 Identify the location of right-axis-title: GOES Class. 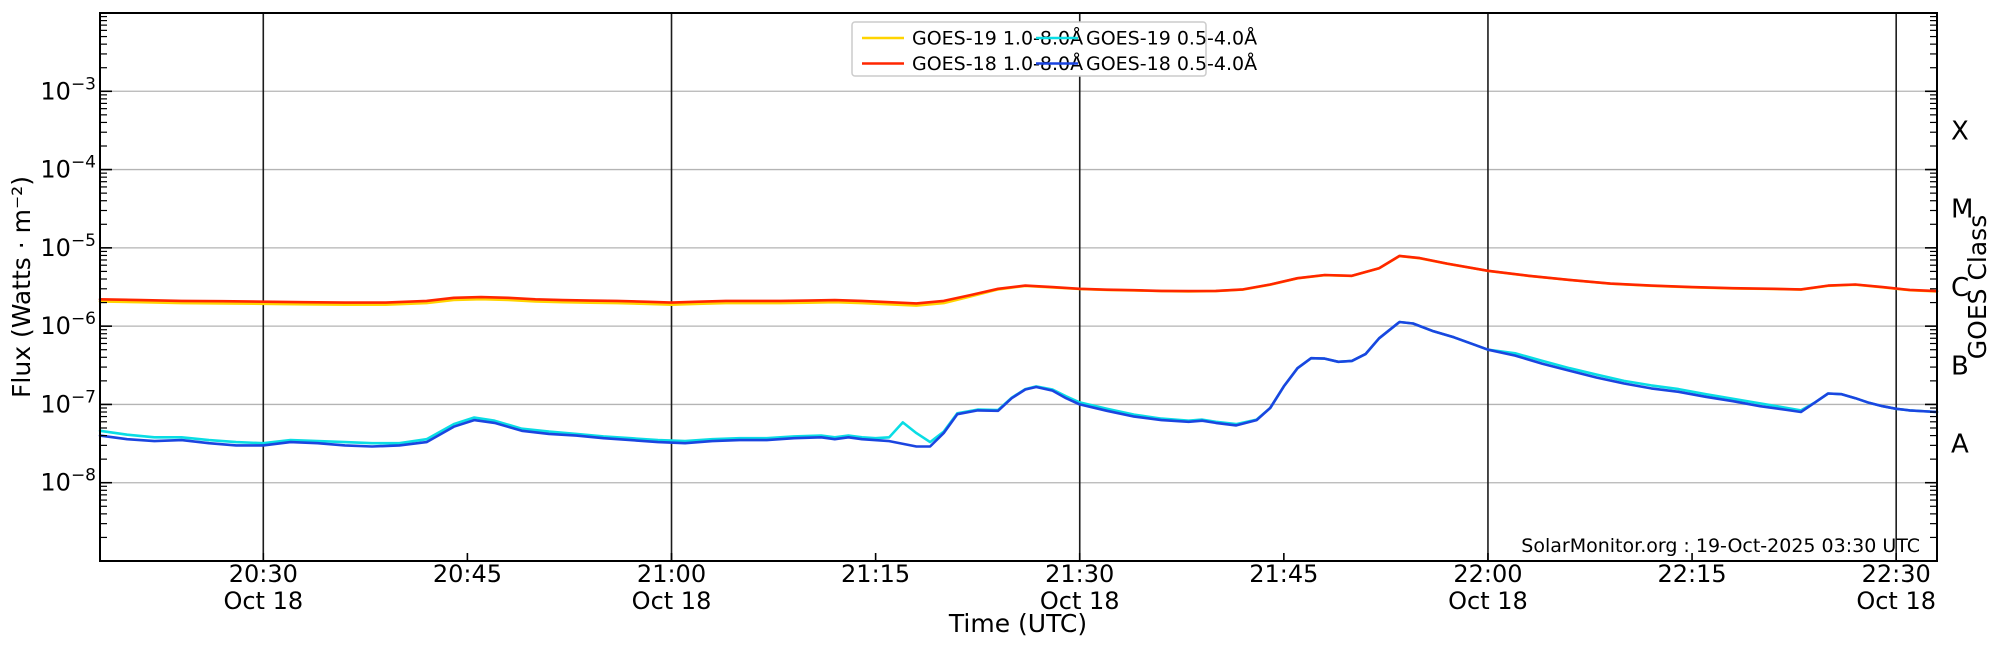
(1977, 287).